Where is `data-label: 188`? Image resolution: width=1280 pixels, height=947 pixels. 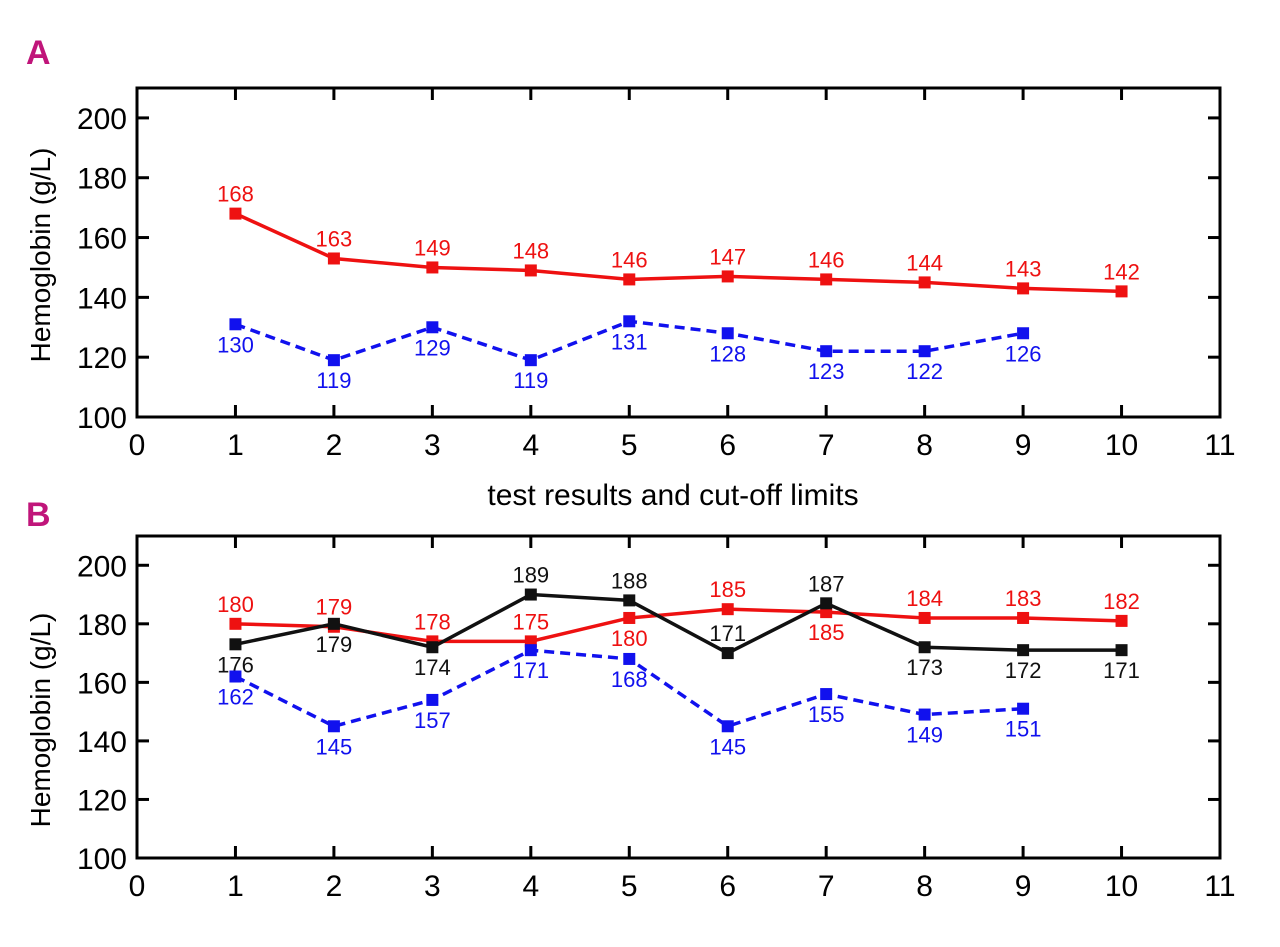
data-label: 188 is located at coordinates (629, 580).